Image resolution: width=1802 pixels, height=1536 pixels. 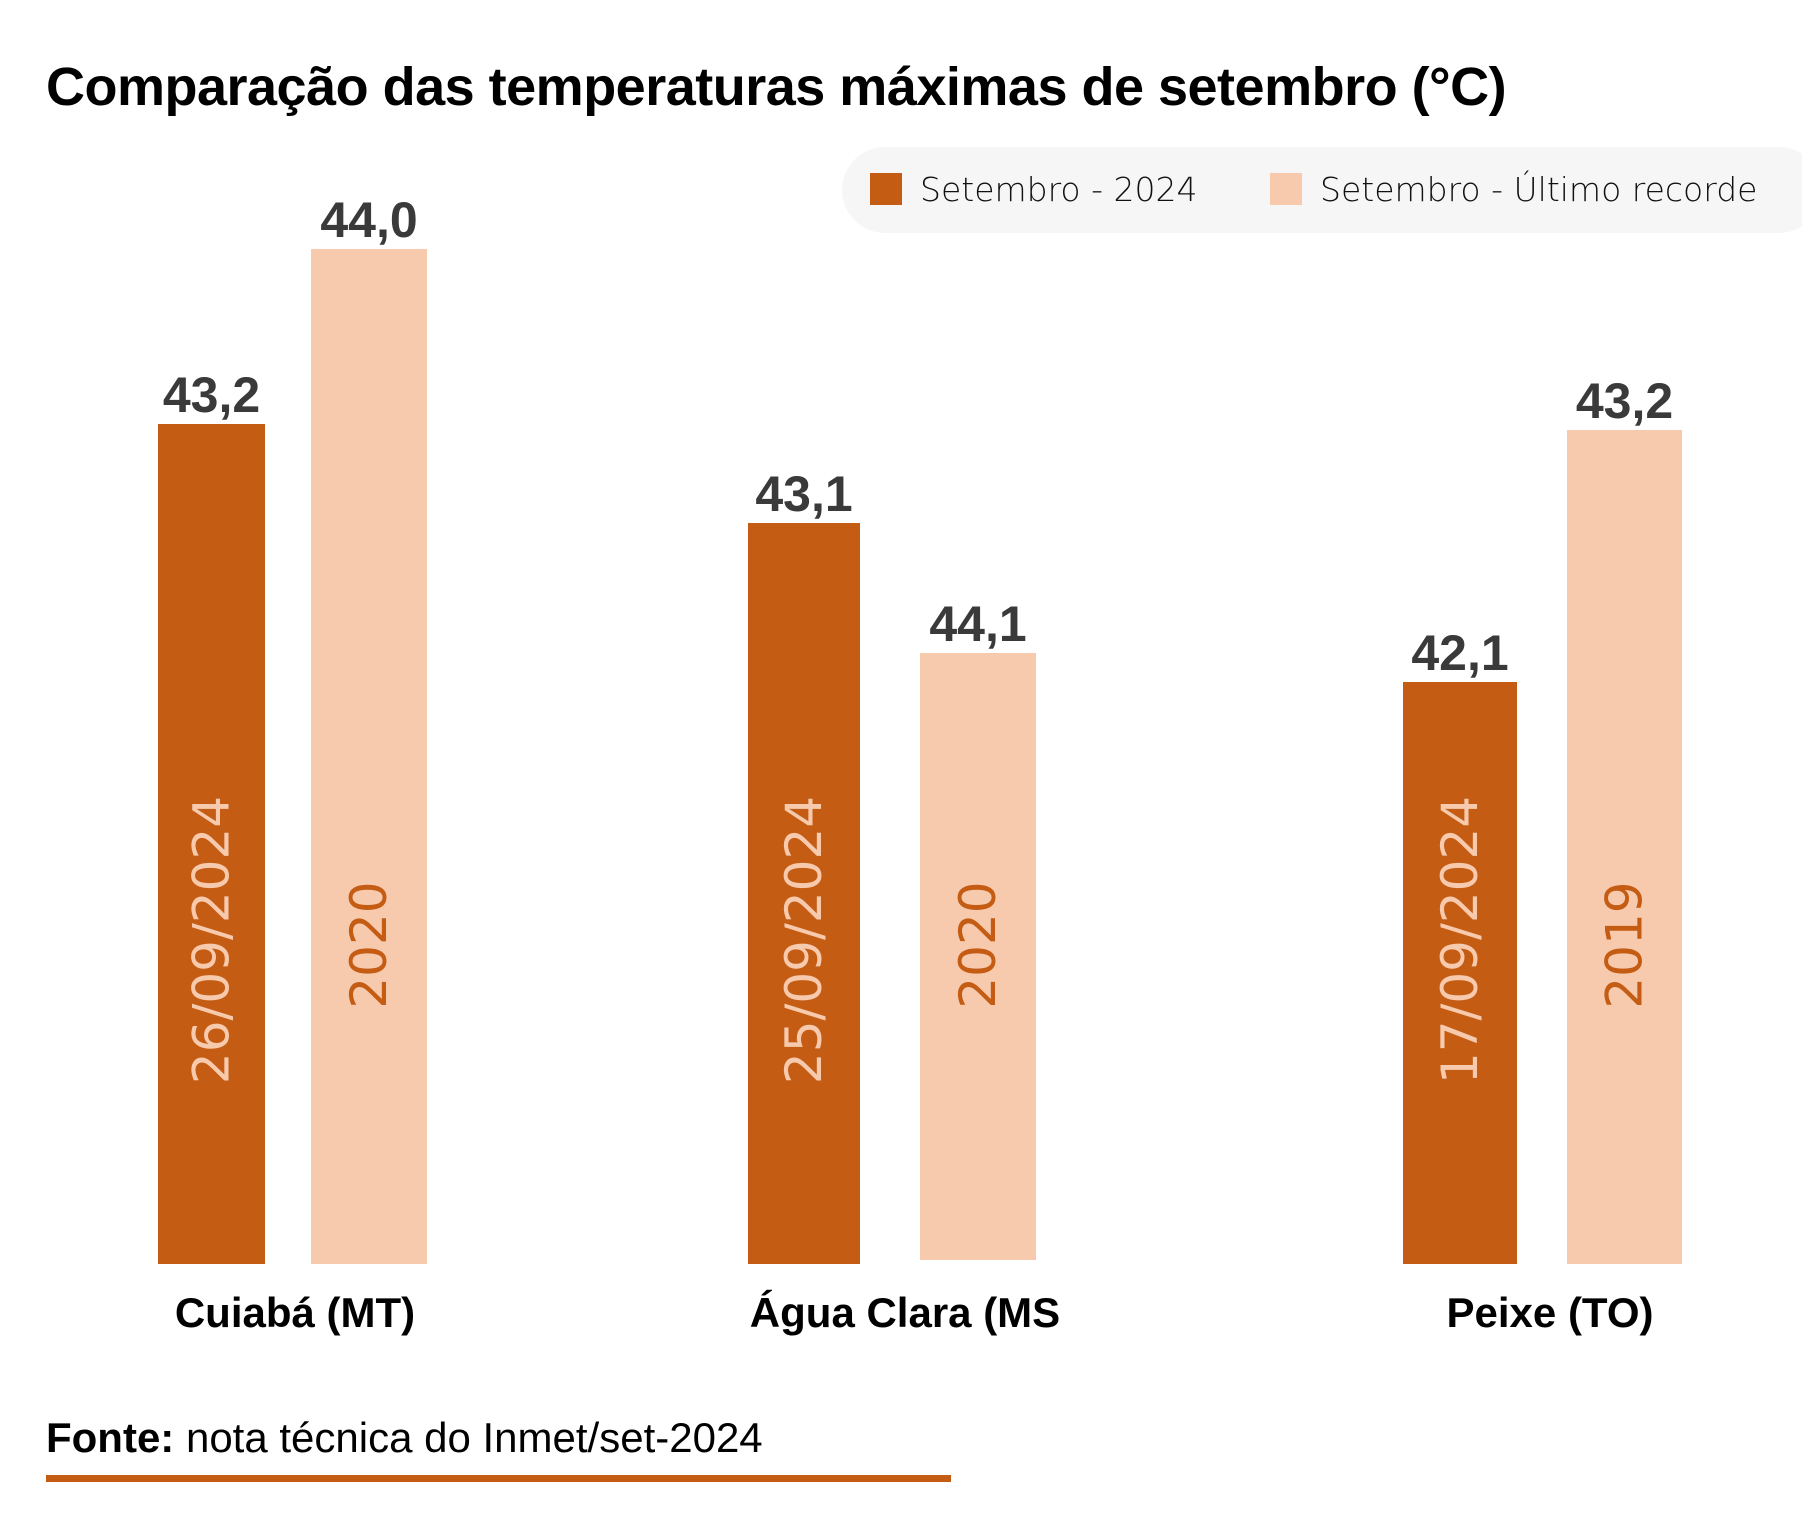 What do you see at coordinates (1624, 401) in the screenshot?
I see `value-label-record-2: 43,2` at bounding box center [1624, 401].